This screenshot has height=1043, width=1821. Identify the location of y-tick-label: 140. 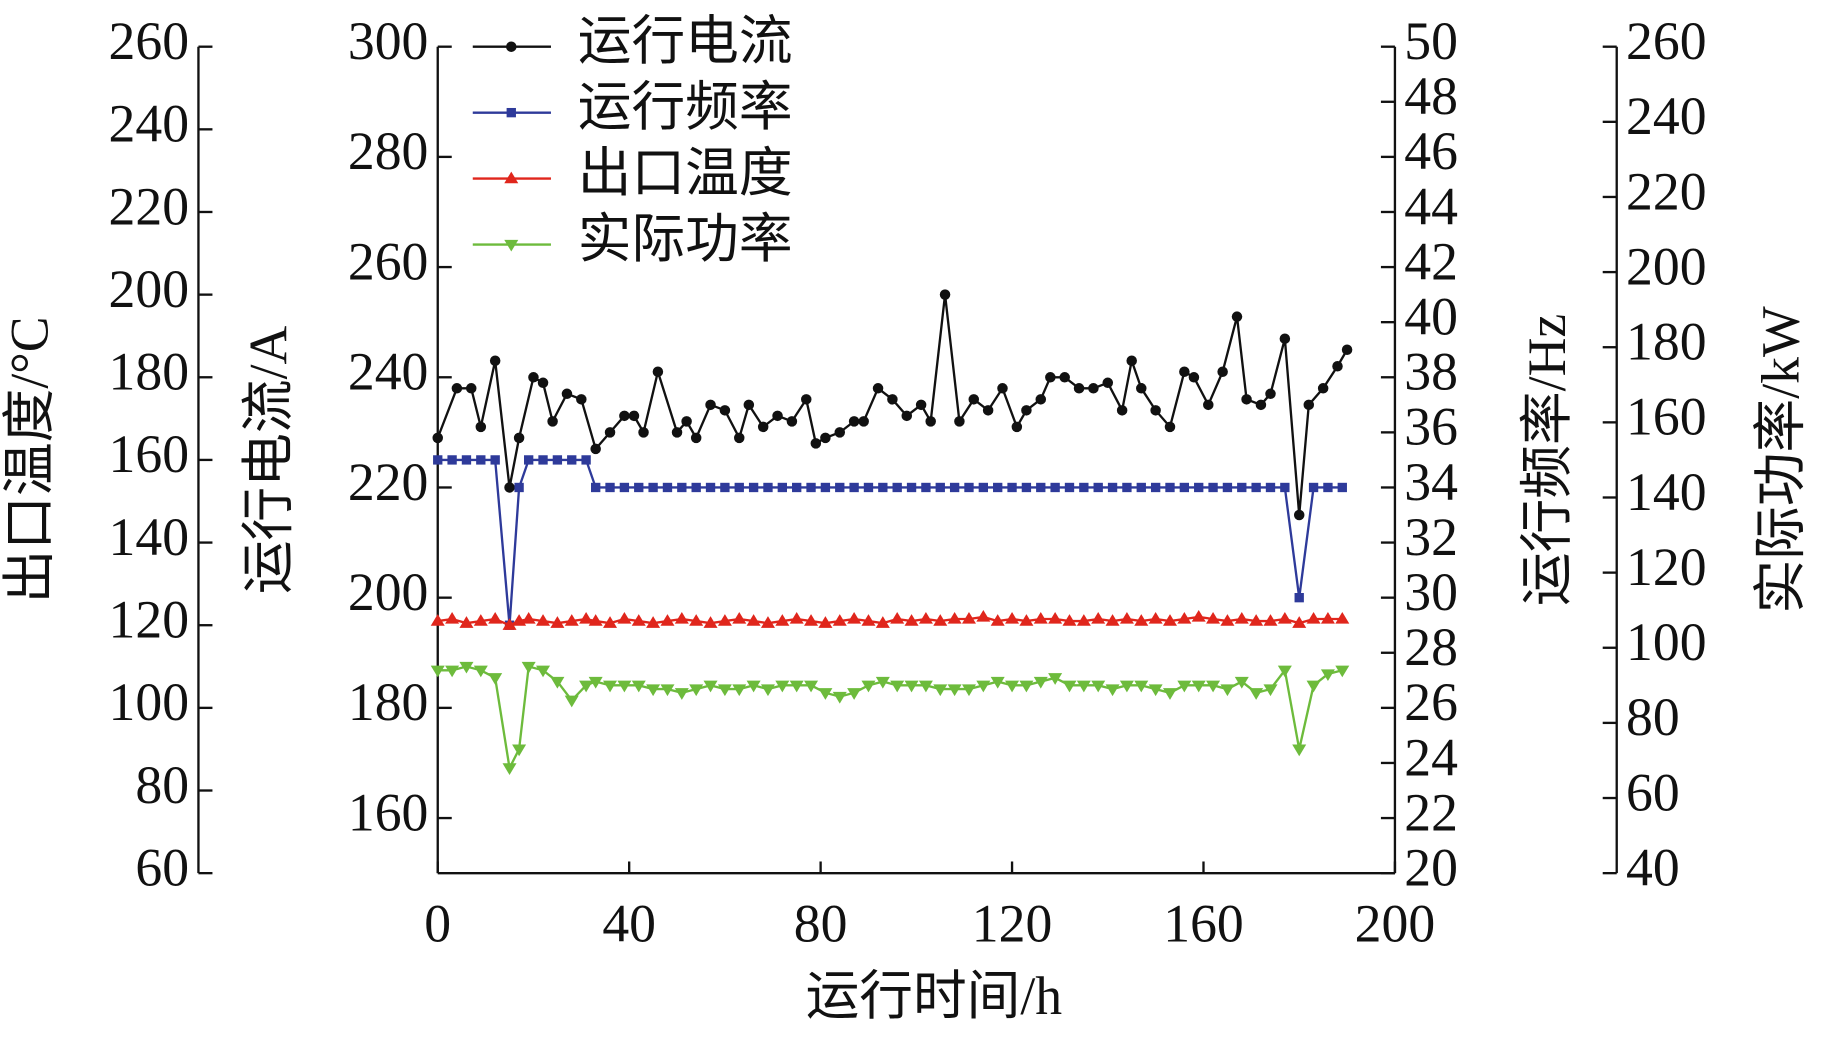
(1666, 492).